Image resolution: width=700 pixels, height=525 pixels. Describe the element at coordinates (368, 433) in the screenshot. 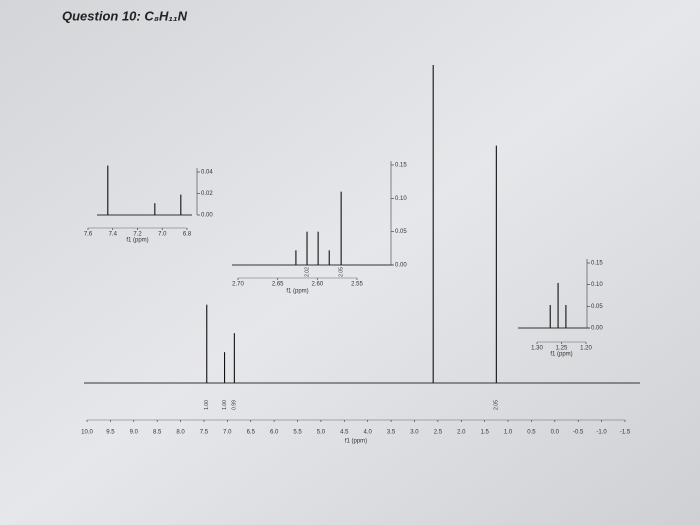

I see `x-tick-label: 4.0` at that location.